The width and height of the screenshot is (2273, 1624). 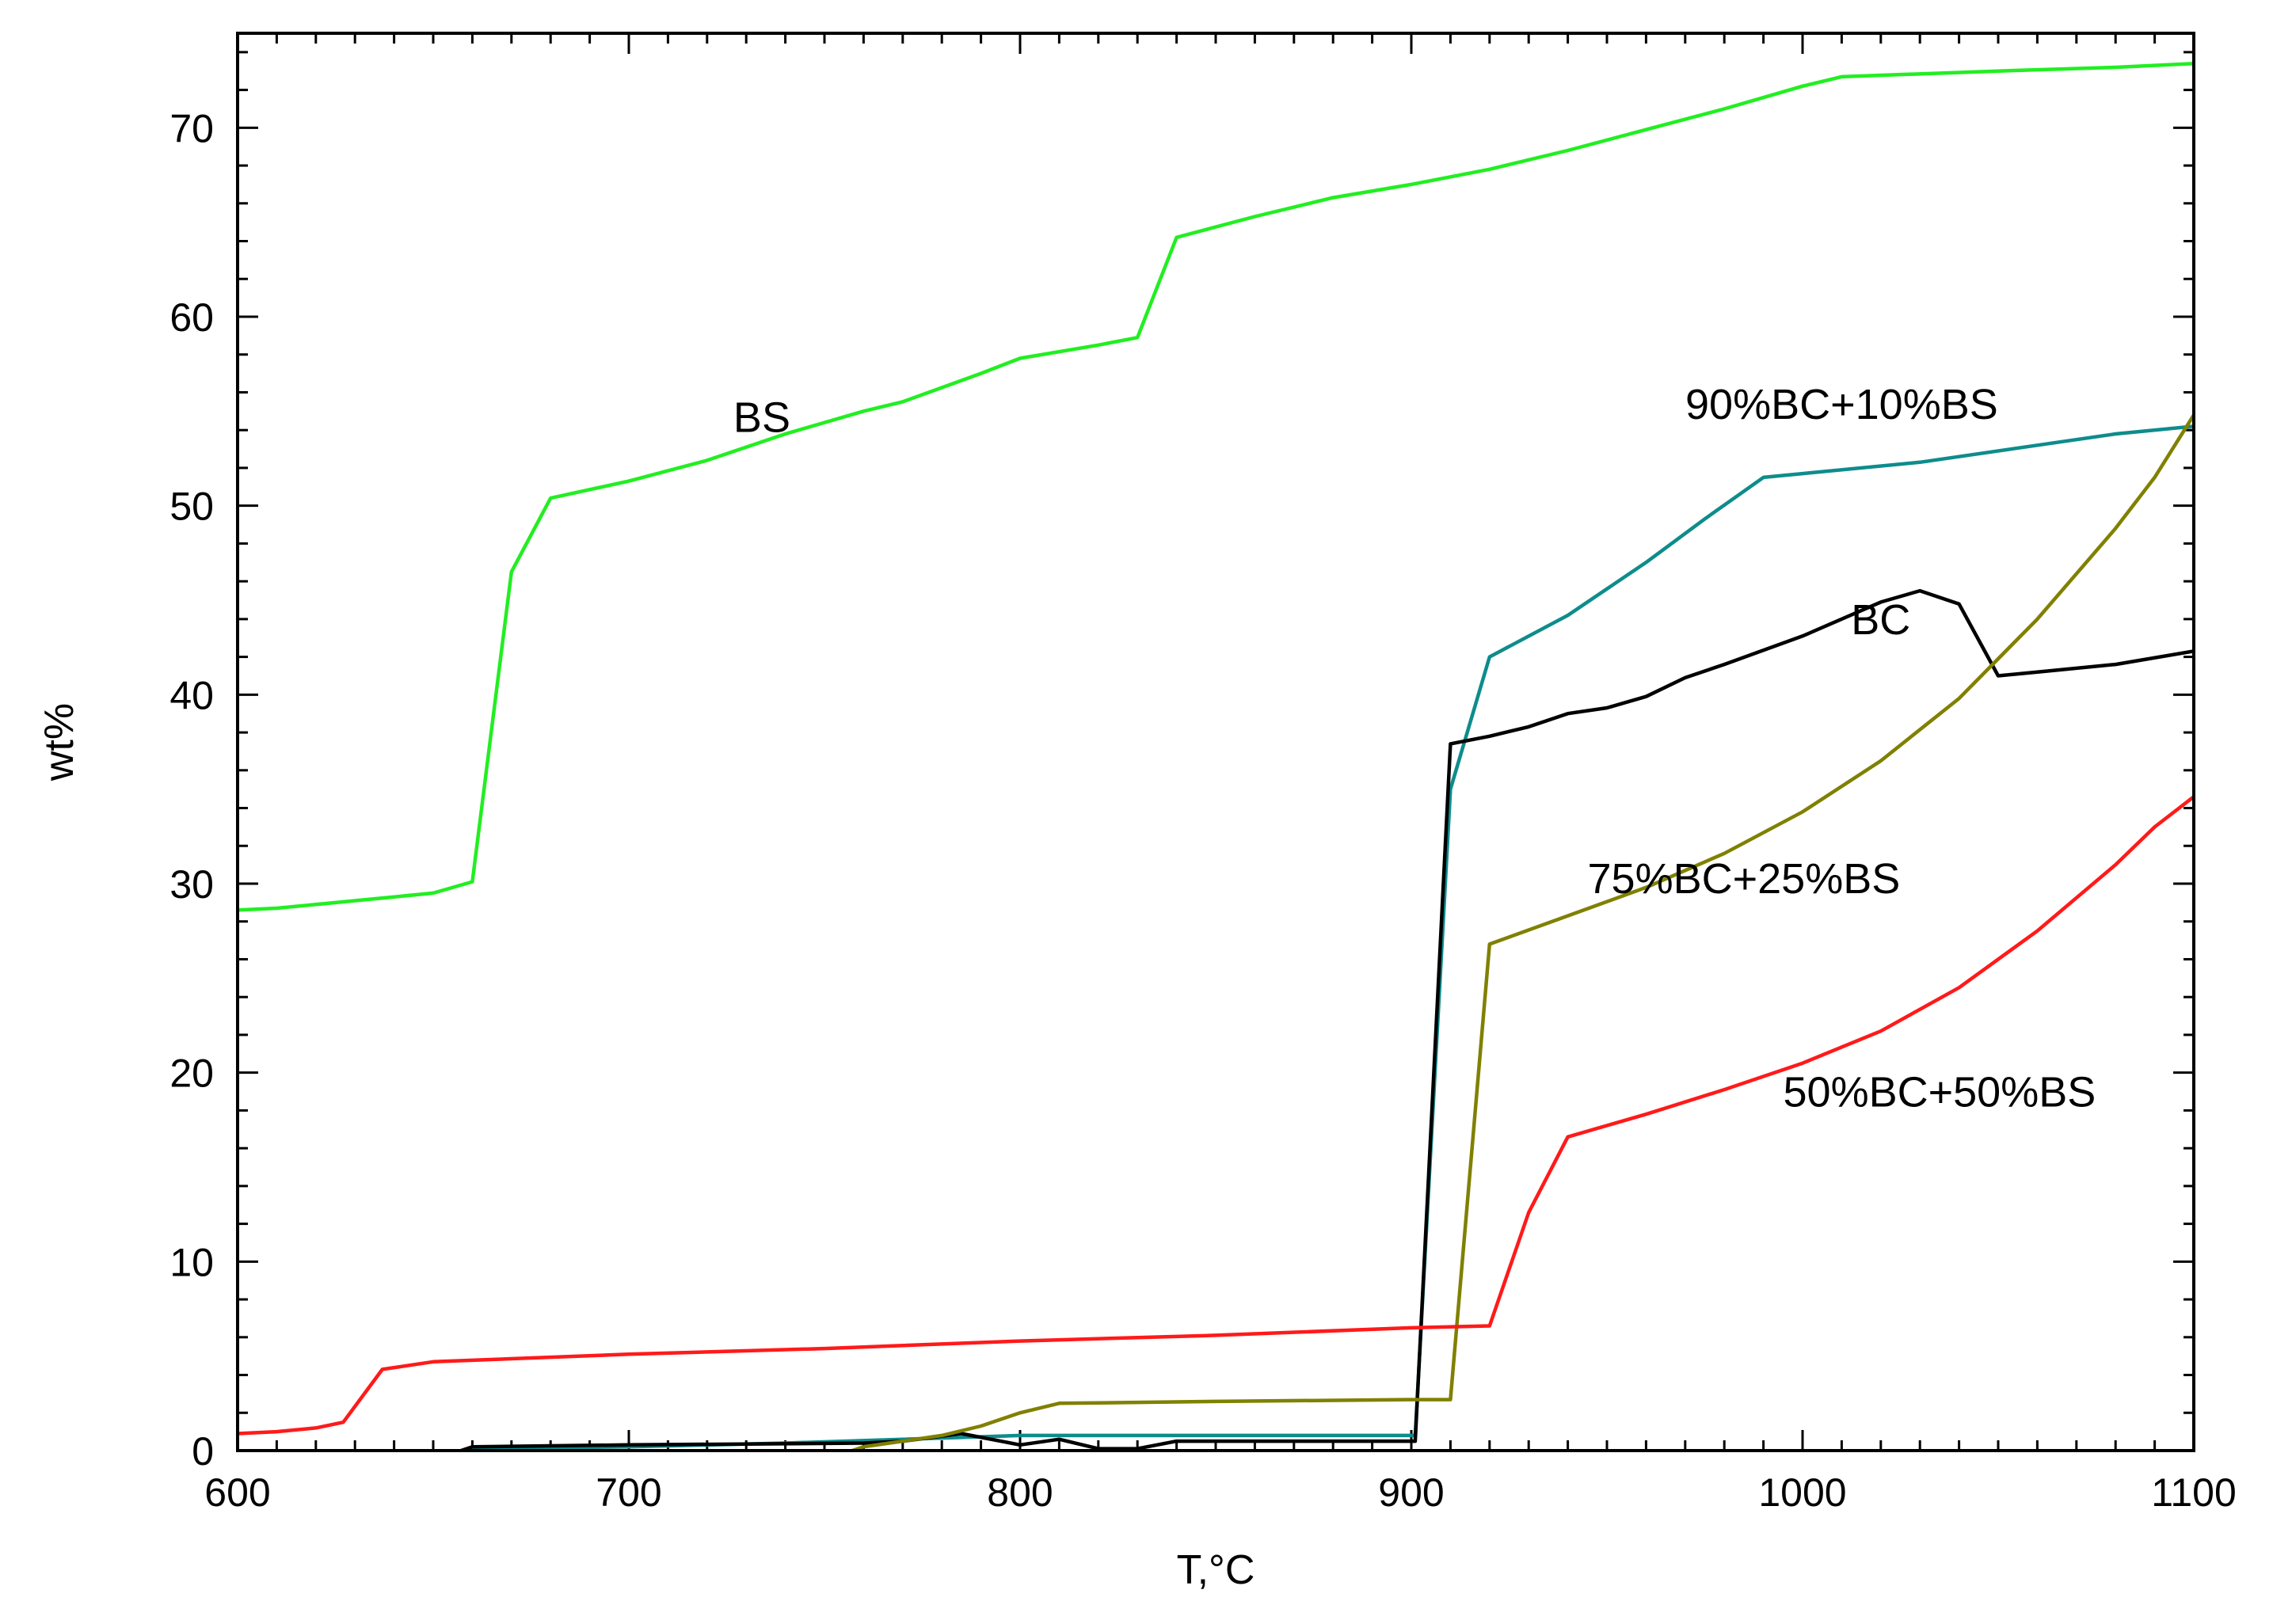 What do you see at coordinates (2194, 1492) in the screenshot?
I see `x-tick-label: 1100` at bounding box center [2194, 1492].